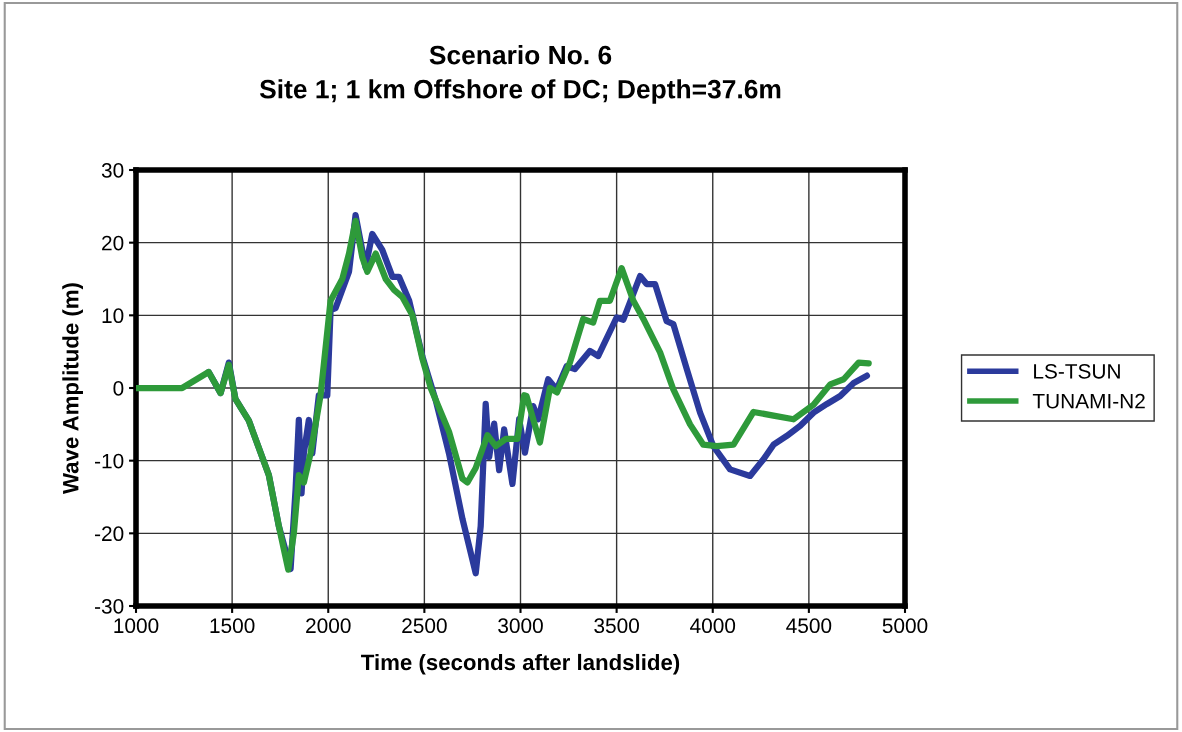 This screenshot has width=1182, height=732. Describe the element at coordinates (424, 626) in the screenshot. I see `x-tick-label: 2500` at that location.